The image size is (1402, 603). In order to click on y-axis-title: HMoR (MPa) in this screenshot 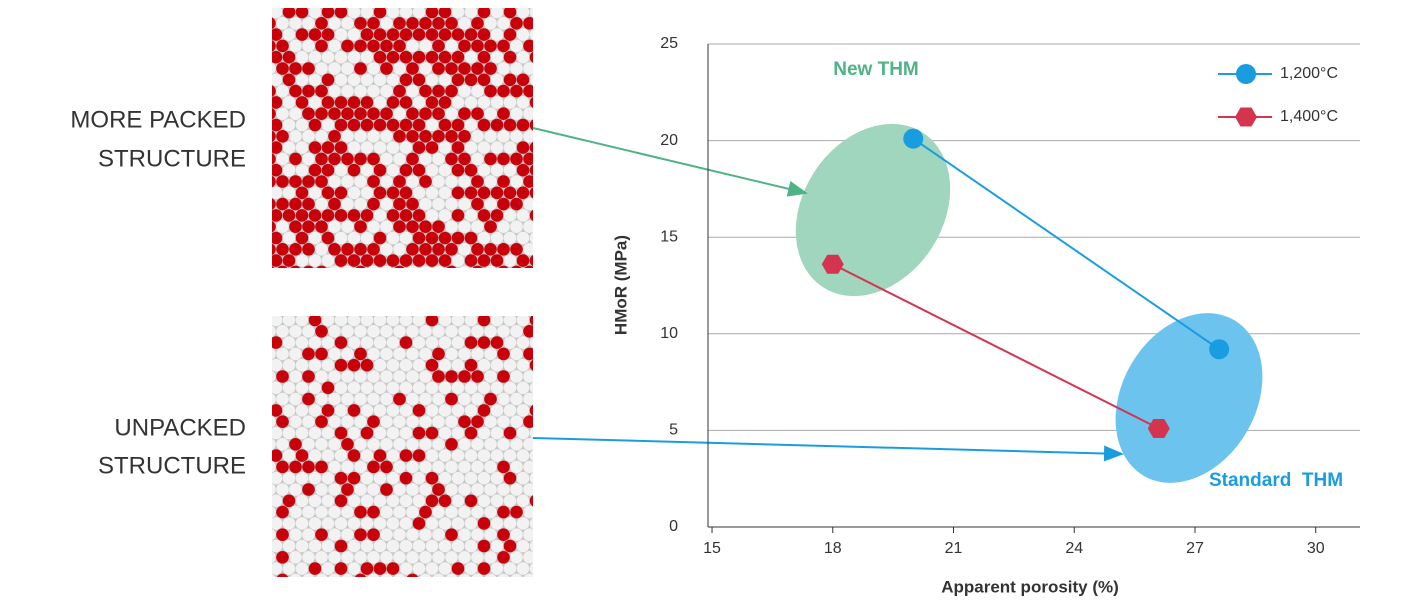, I will do `click(620, 285)`.